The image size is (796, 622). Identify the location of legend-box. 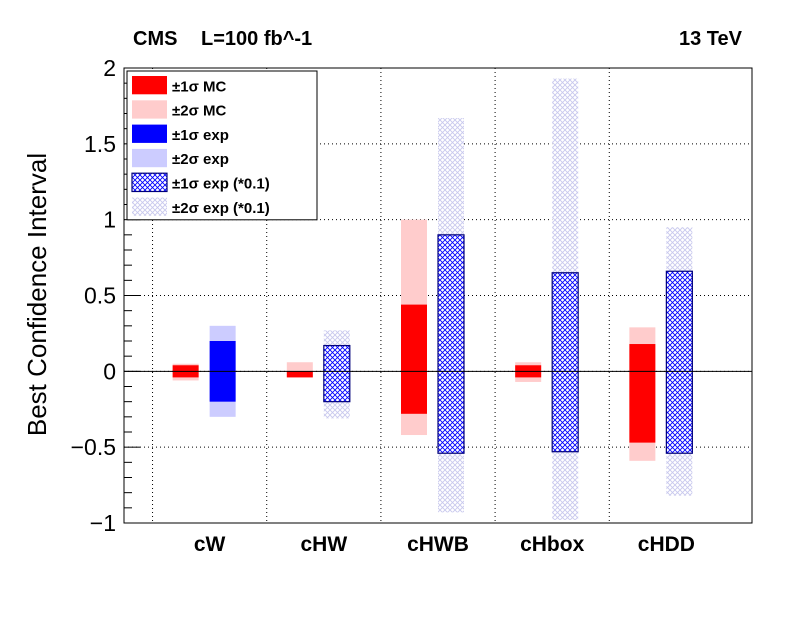
(222, 145).